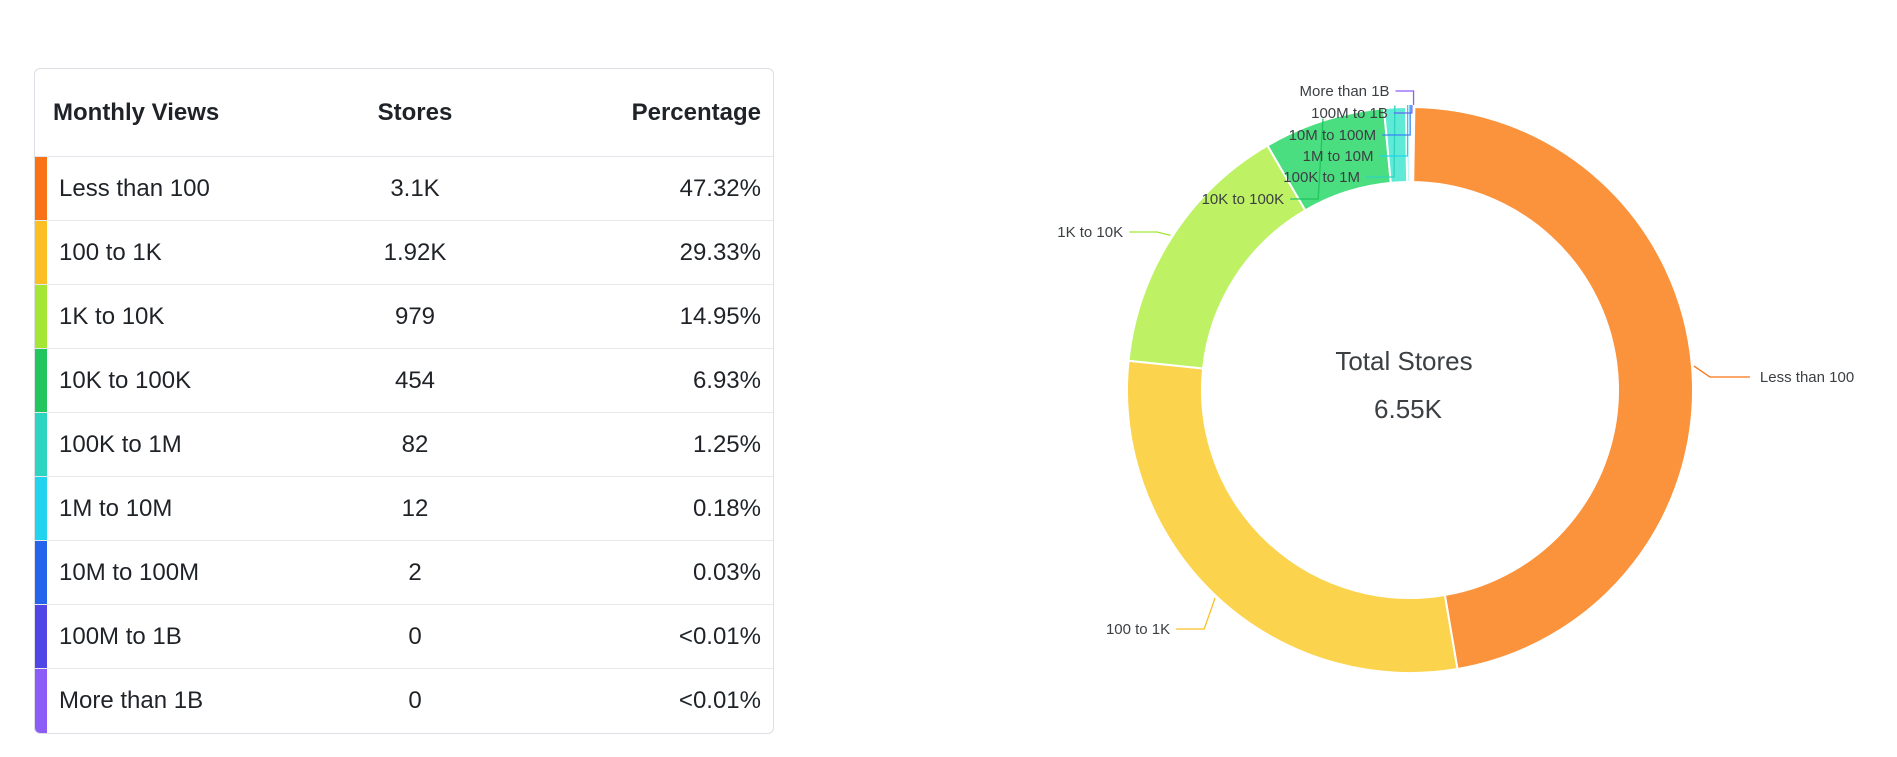  Describe the element at coordinates (415, 444) in the screenshot. I see `cell-stores: 82` at that location.